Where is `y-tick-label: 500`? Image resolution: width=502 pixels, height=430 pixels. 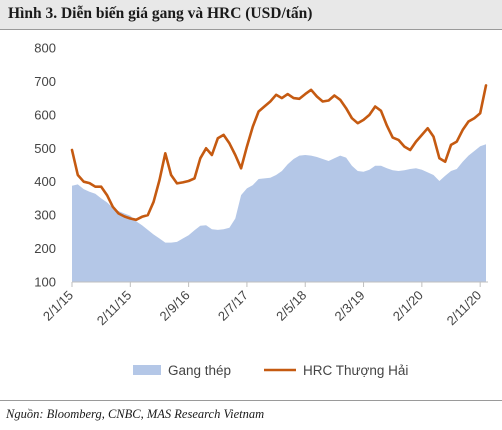 y-tick-label: 500 is located at coordinates (45, 148).